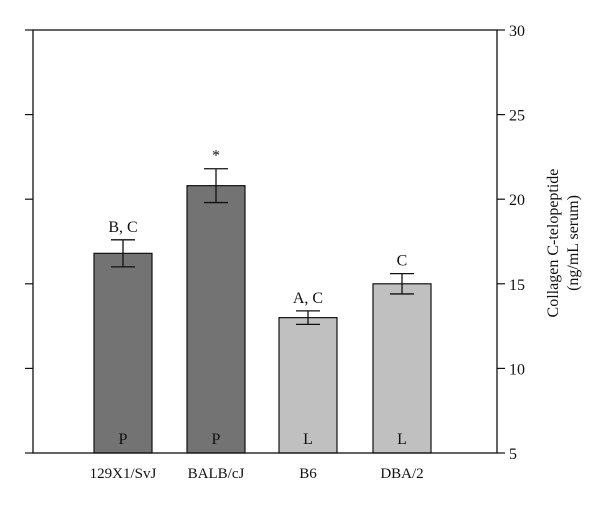  What do you see at coordinates (401, 474) in the screenshot?
I see `x-tick-label-3: DBA/2` at bounding box center [401, 474].